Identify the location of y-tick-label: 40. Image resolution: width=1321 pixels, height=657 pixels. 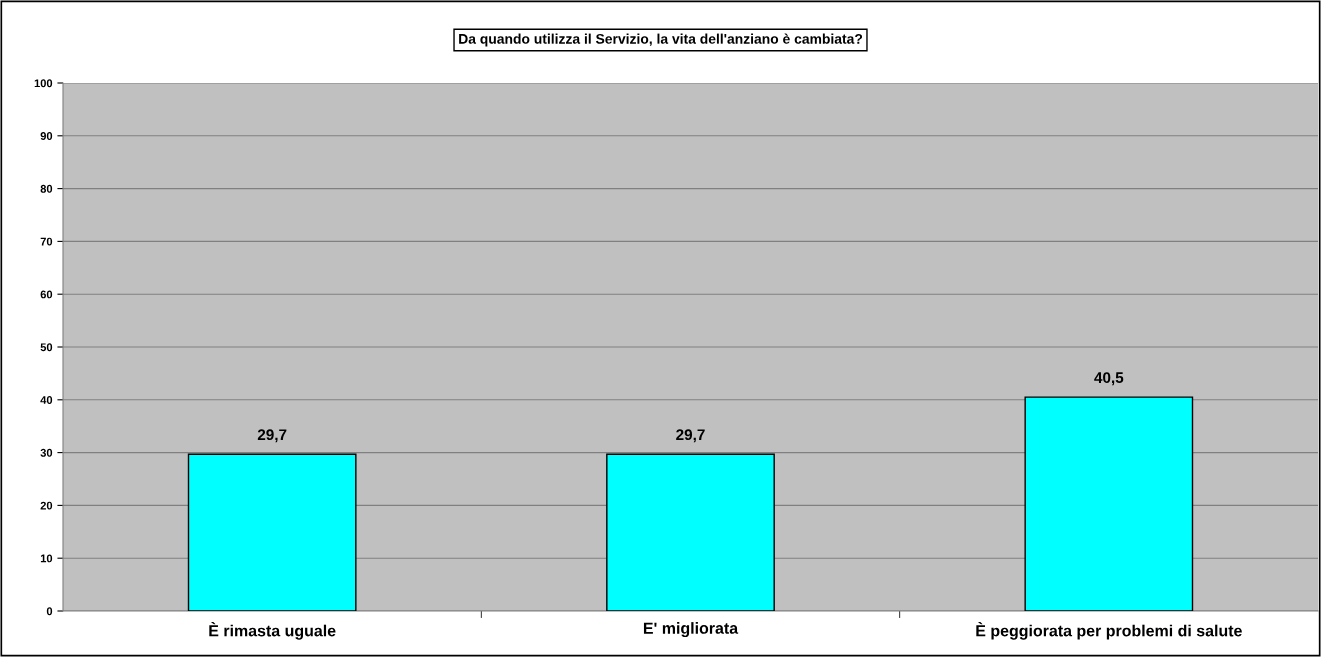
(46, 400).